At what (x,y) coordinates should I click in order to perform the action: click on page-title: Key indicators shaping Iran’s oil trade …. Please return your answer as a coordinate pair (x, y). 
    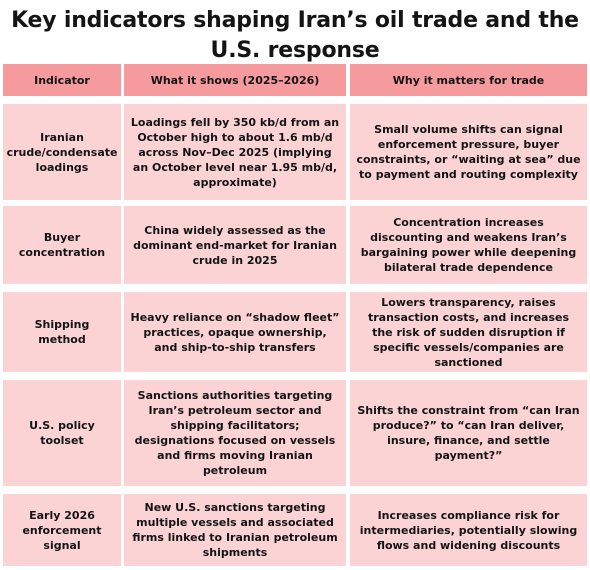
    Looking at the image, I should click on (295, 35).